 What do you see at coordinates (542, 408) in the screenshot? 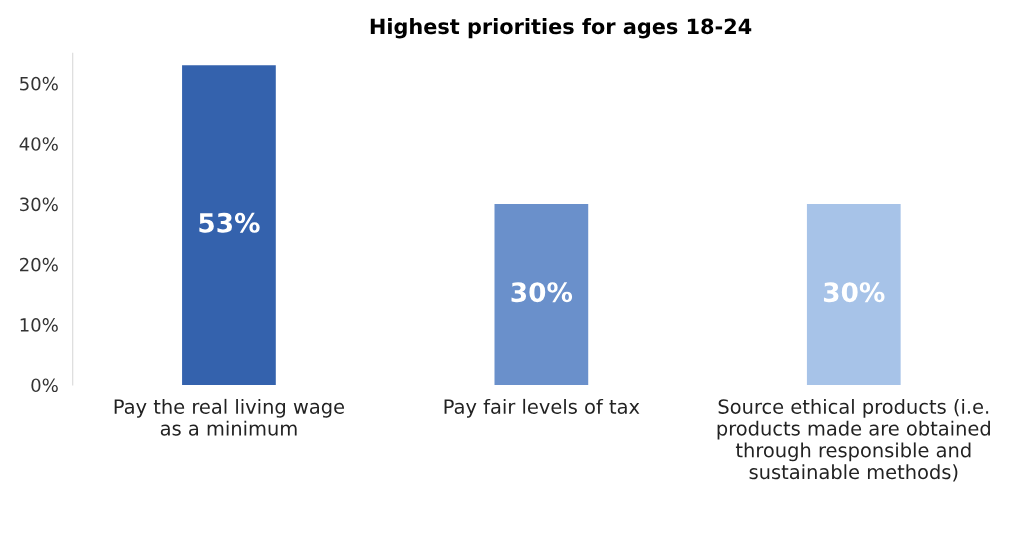
I see `x-tick-label: Pay fair levels of tax` at bounding box center [542, 408].